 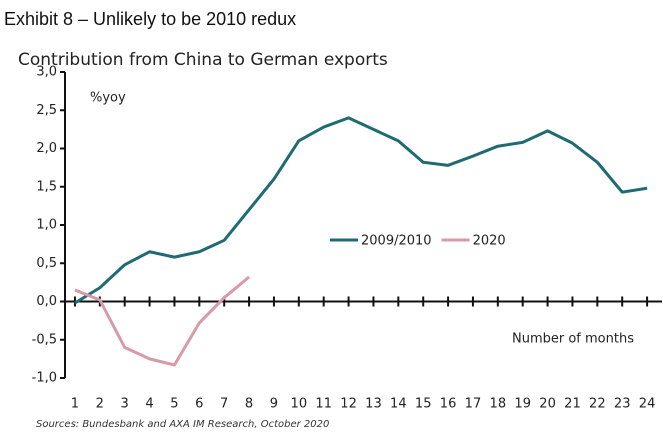 What do you see at coordinates (100, 404) in the screenshot?
I see `x-tick-label: 2` at bounding box center [100, 404].